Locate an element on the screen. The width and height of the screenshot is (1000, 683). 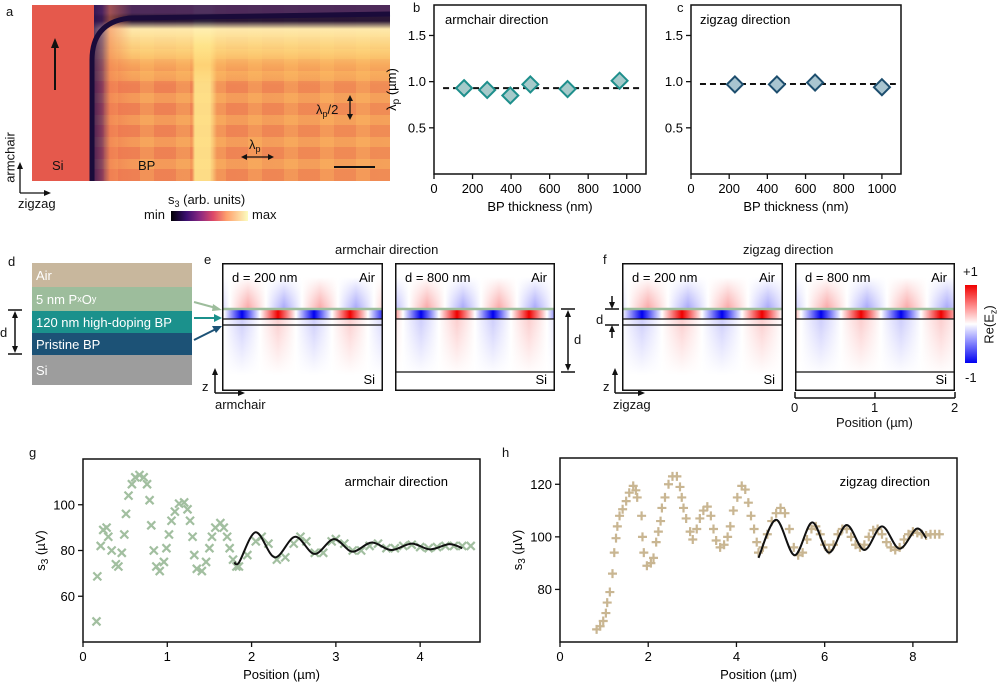
pristine-pointer-arrow is located at coordinates (205, 334).